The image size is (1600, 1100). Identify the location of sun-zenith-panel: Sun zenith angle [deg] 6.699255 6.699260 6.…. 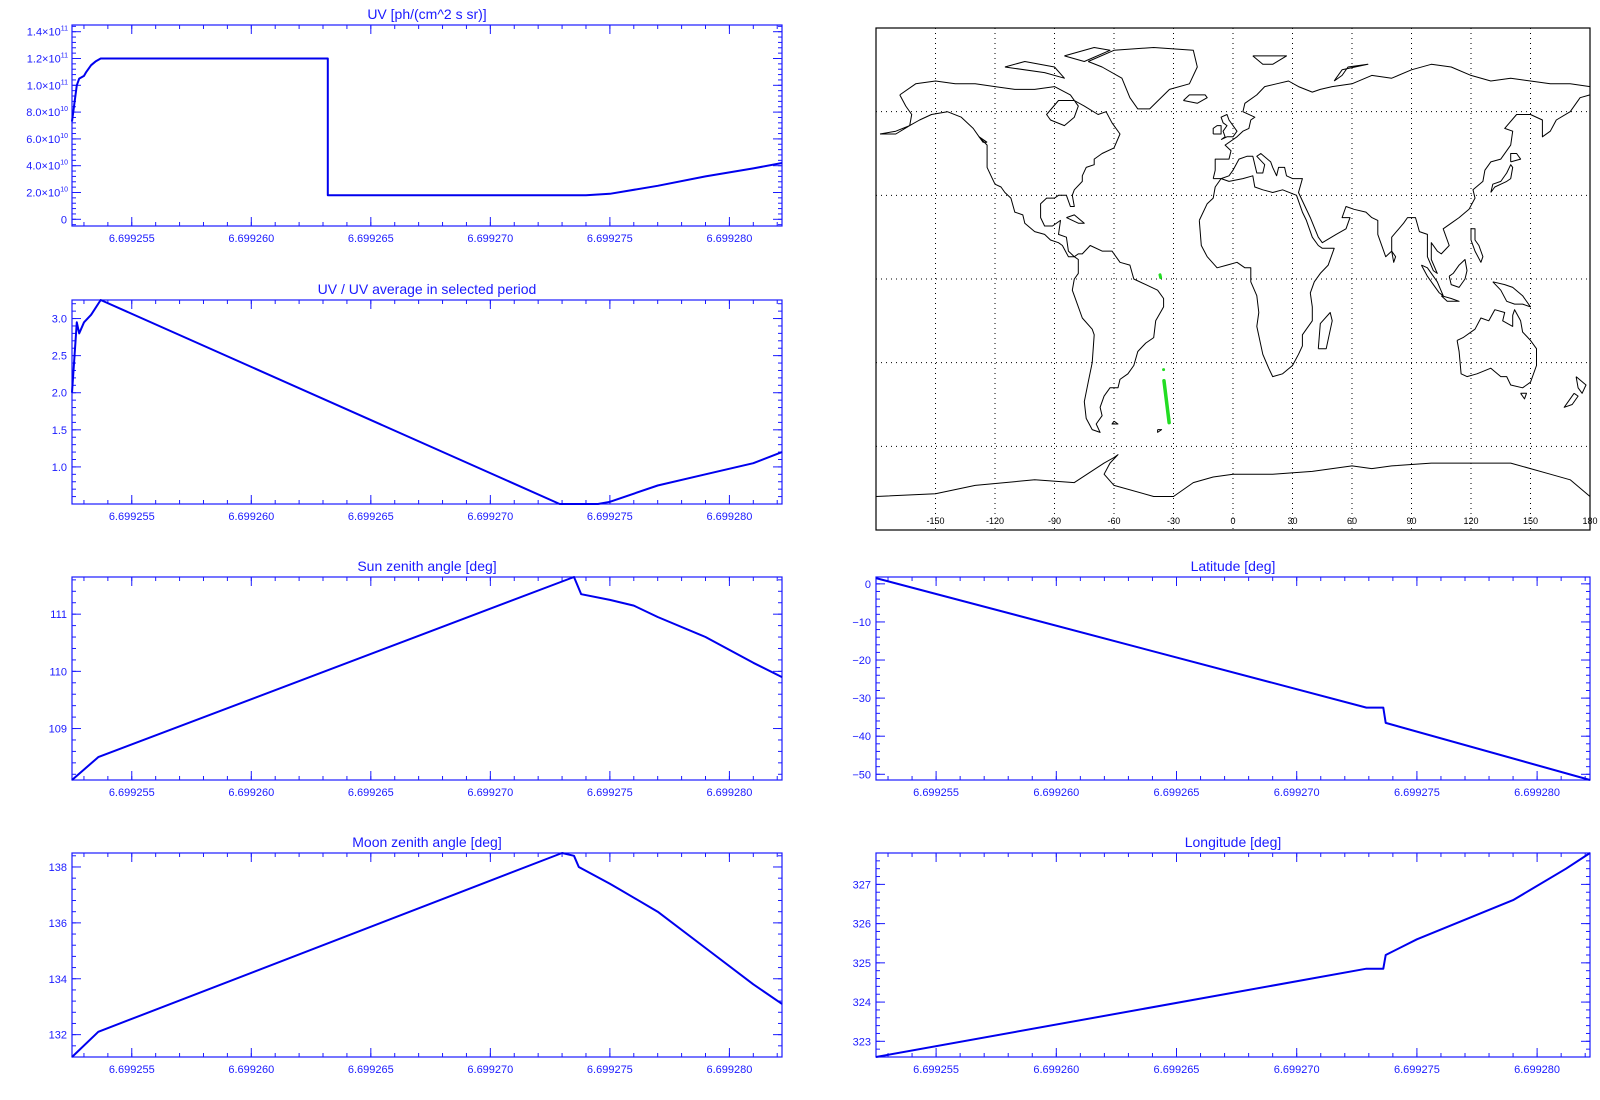
(416, 678).